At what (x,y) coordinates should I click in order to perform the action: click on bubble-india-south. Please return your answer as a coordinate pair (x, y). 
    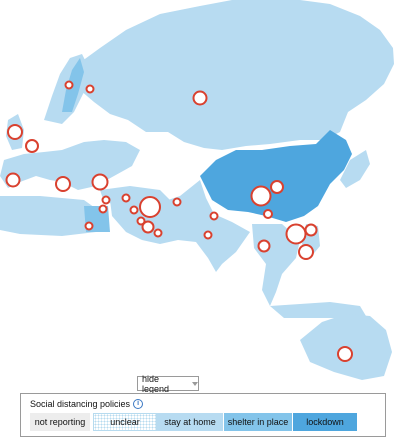
    Looking at the image, I should click on (208, 235).